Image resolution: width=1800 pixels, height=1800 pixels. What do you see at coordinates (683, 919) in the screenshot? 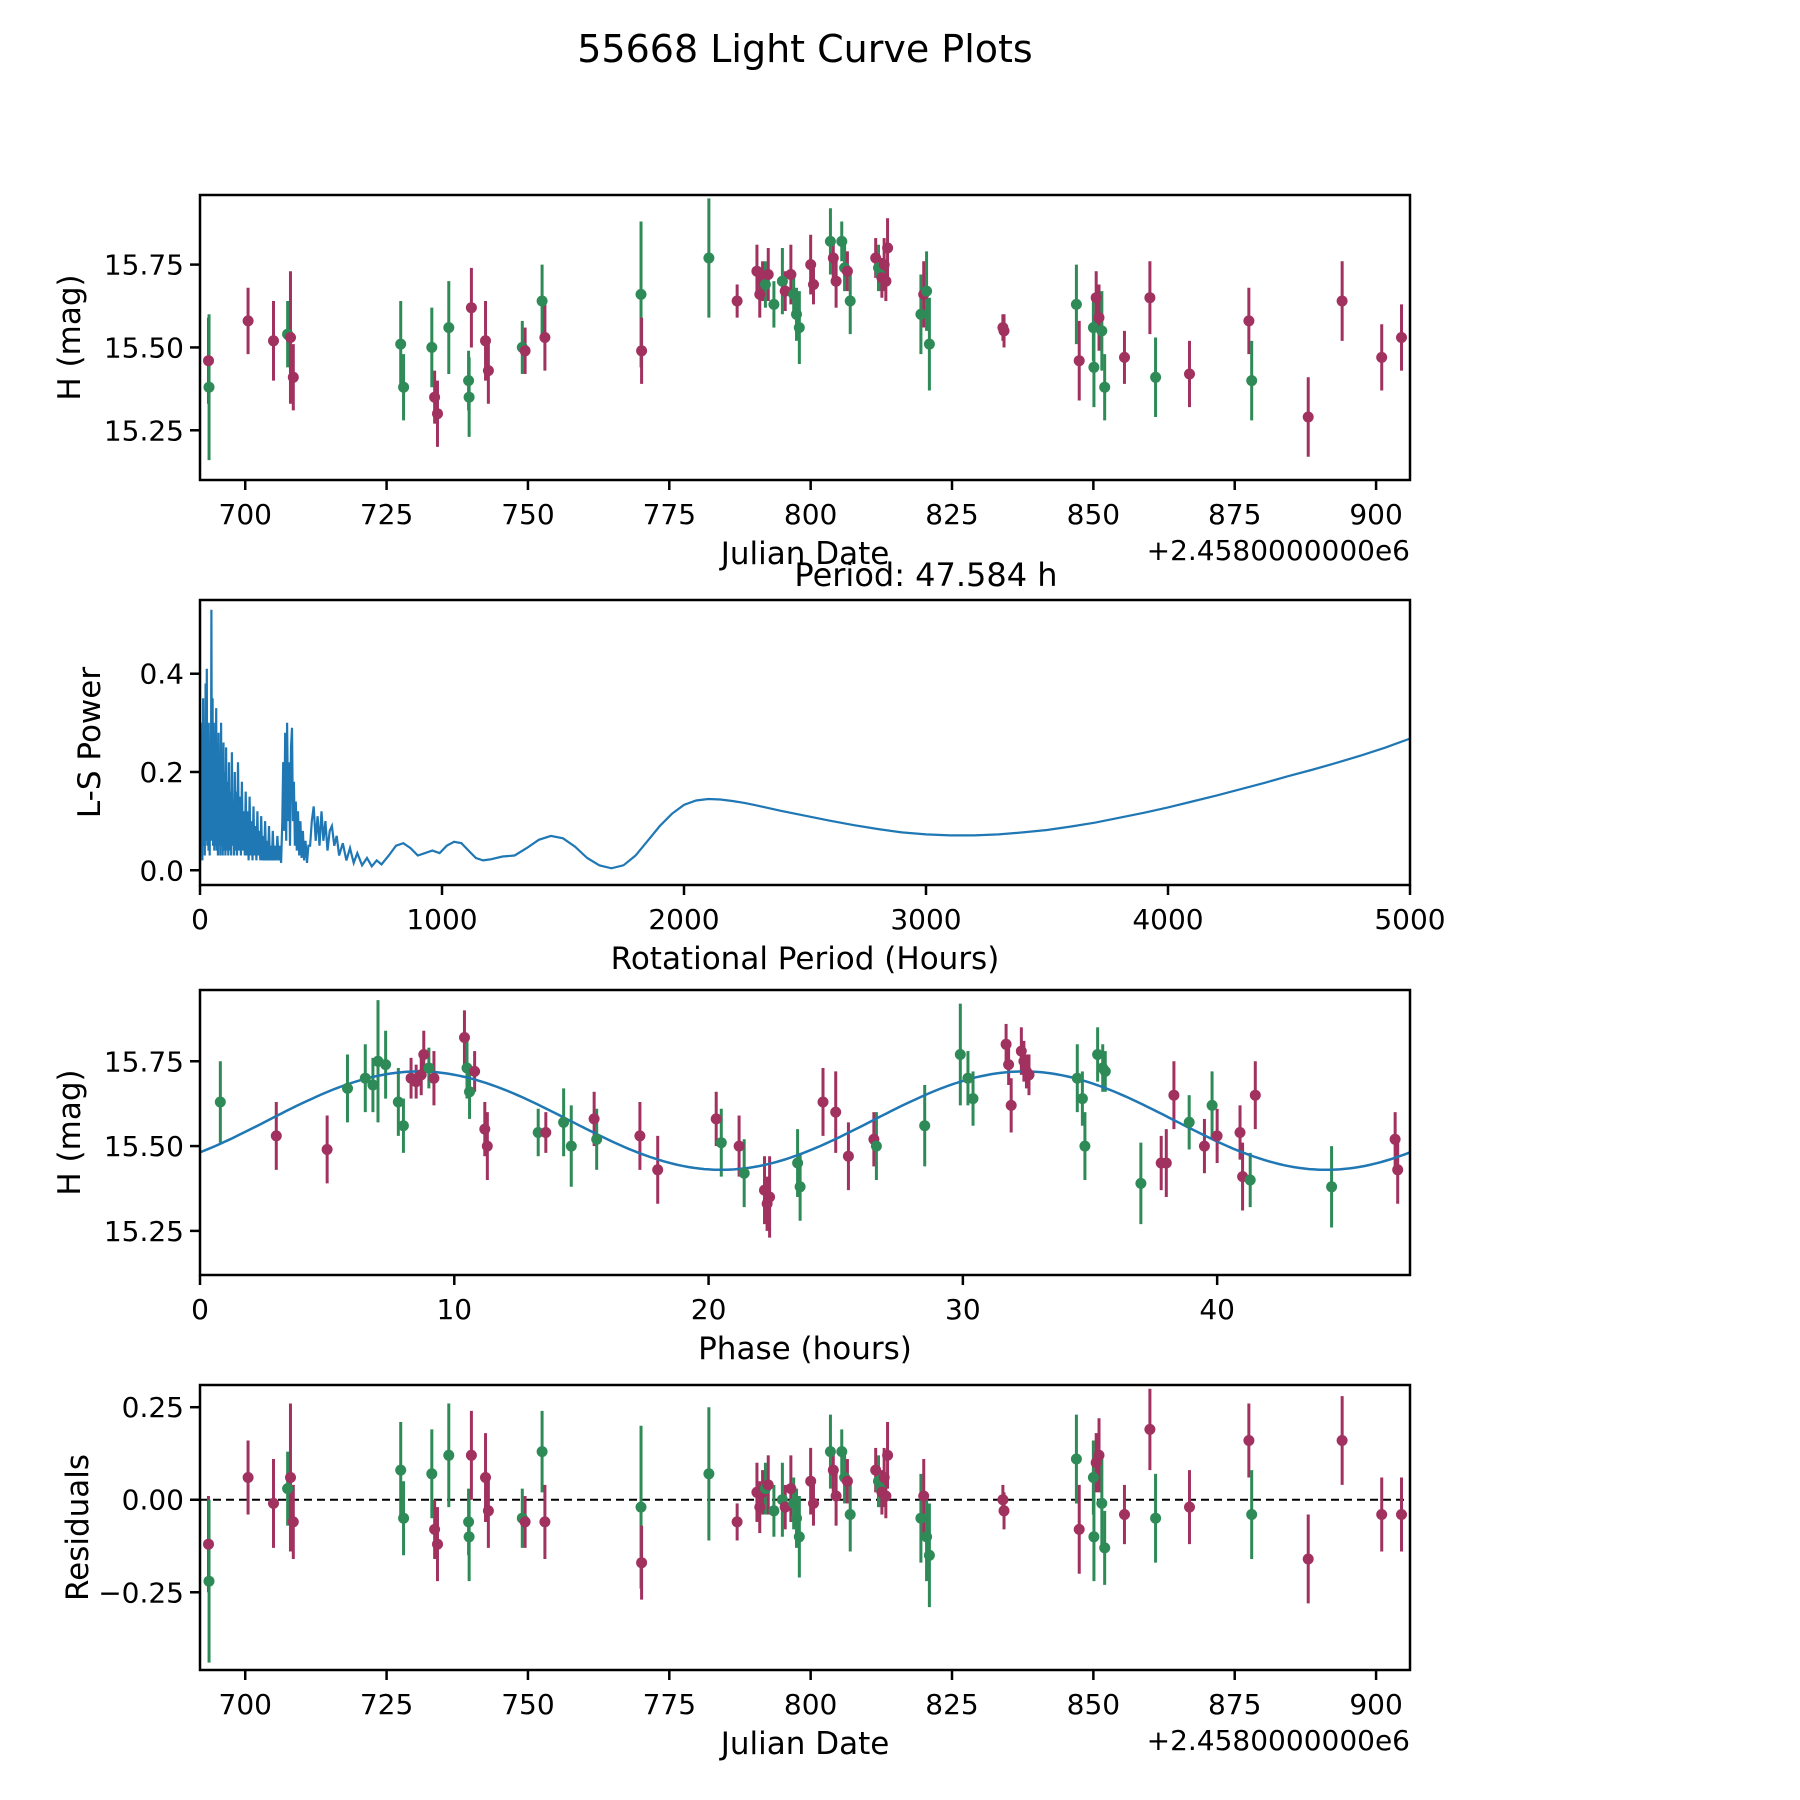
I see `x-tick-label: 2000` at bounding box center [683, 919].